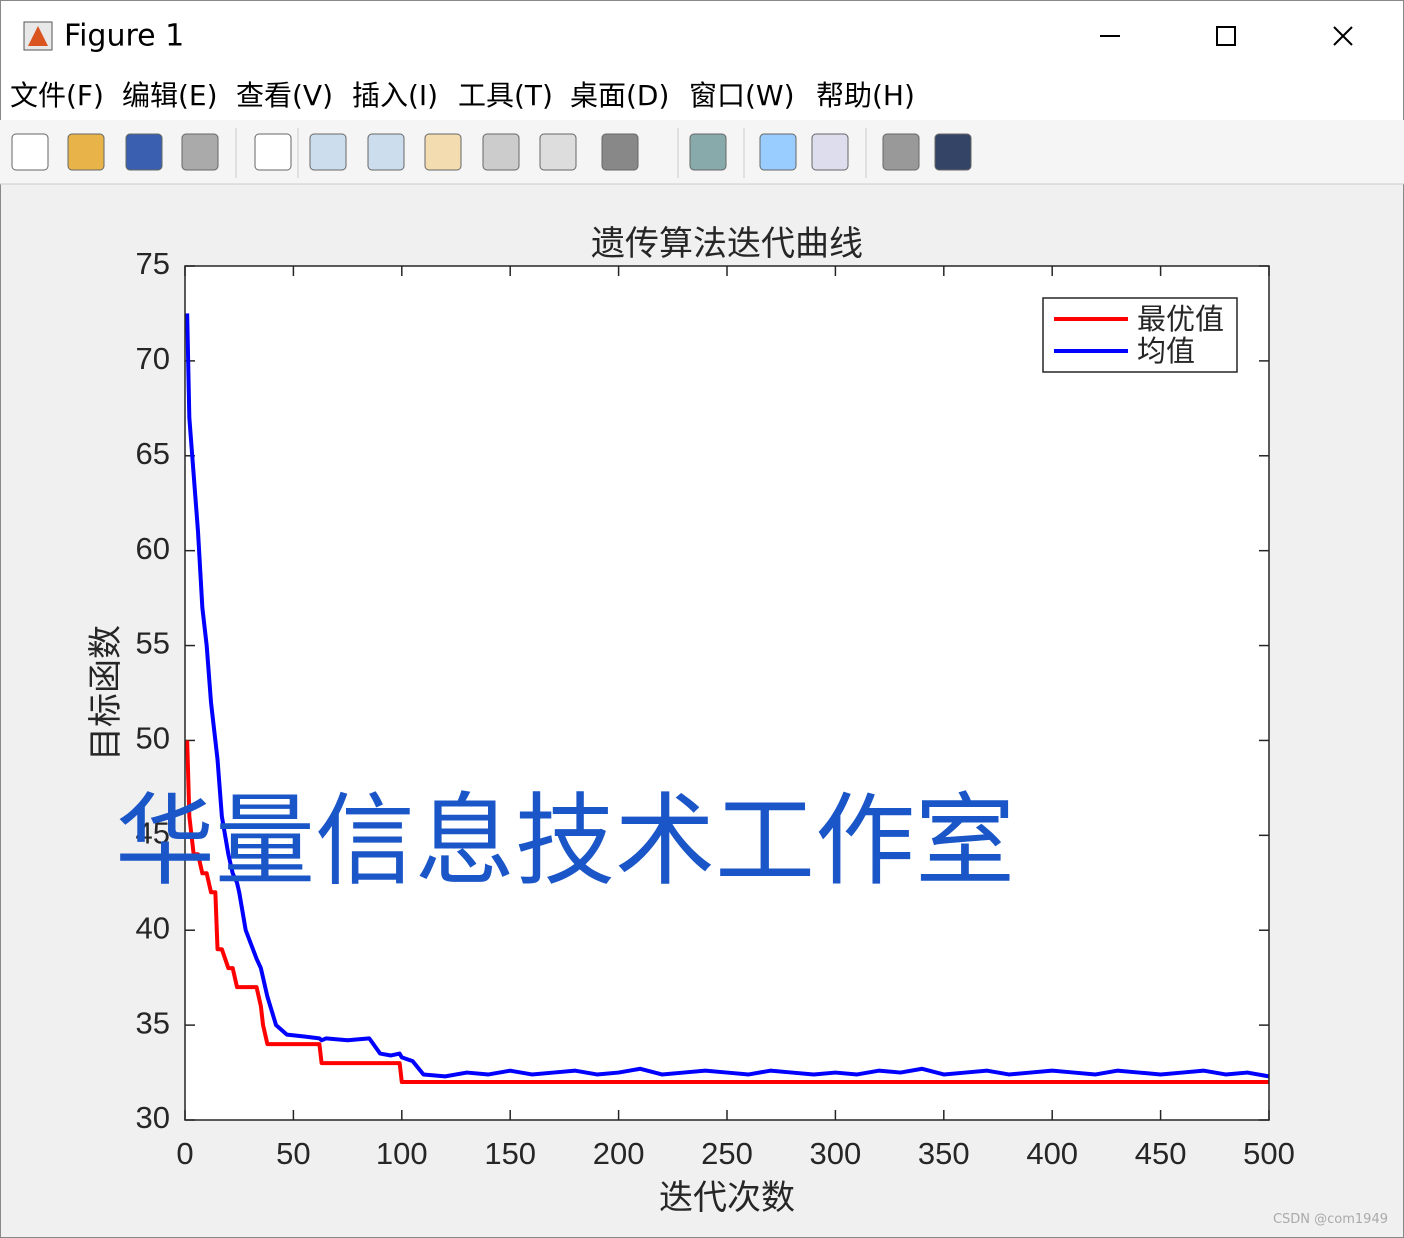 This screenshot has height=1238, width=1404. I want to click on x-tick-label: 250, so click(727, 1153).